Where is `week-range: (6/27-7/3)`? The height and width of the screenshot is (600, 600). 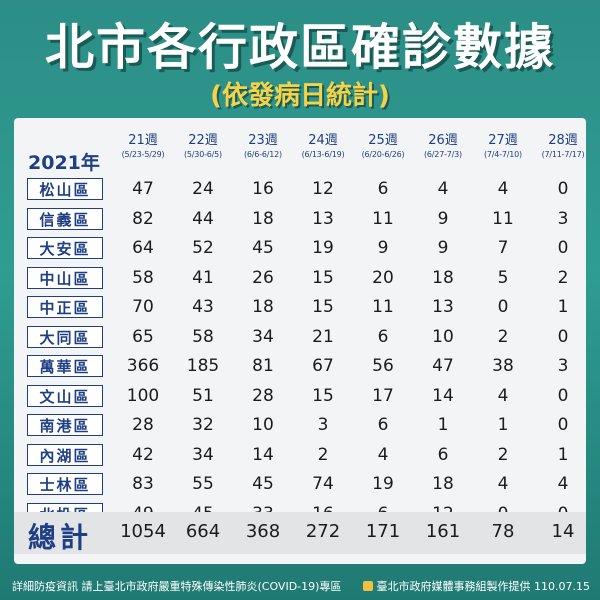 week-range: (6/27-7/3) is located at coordinates (443, 154).